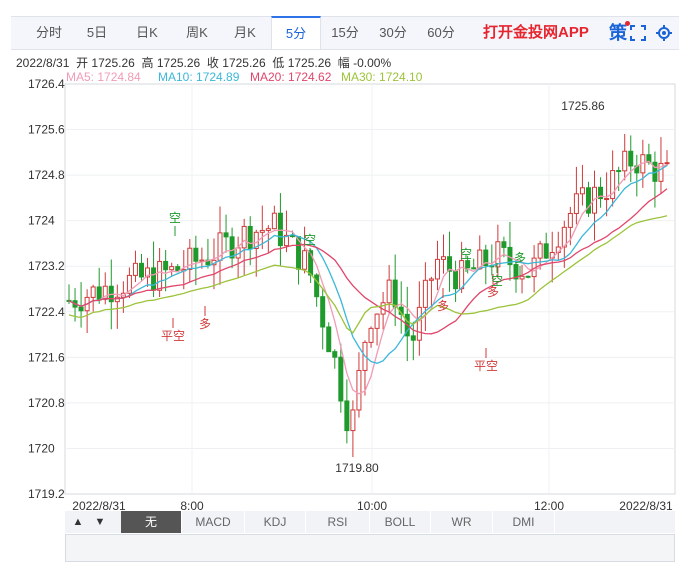  I want to click on time-navigator, so click(370, 548).